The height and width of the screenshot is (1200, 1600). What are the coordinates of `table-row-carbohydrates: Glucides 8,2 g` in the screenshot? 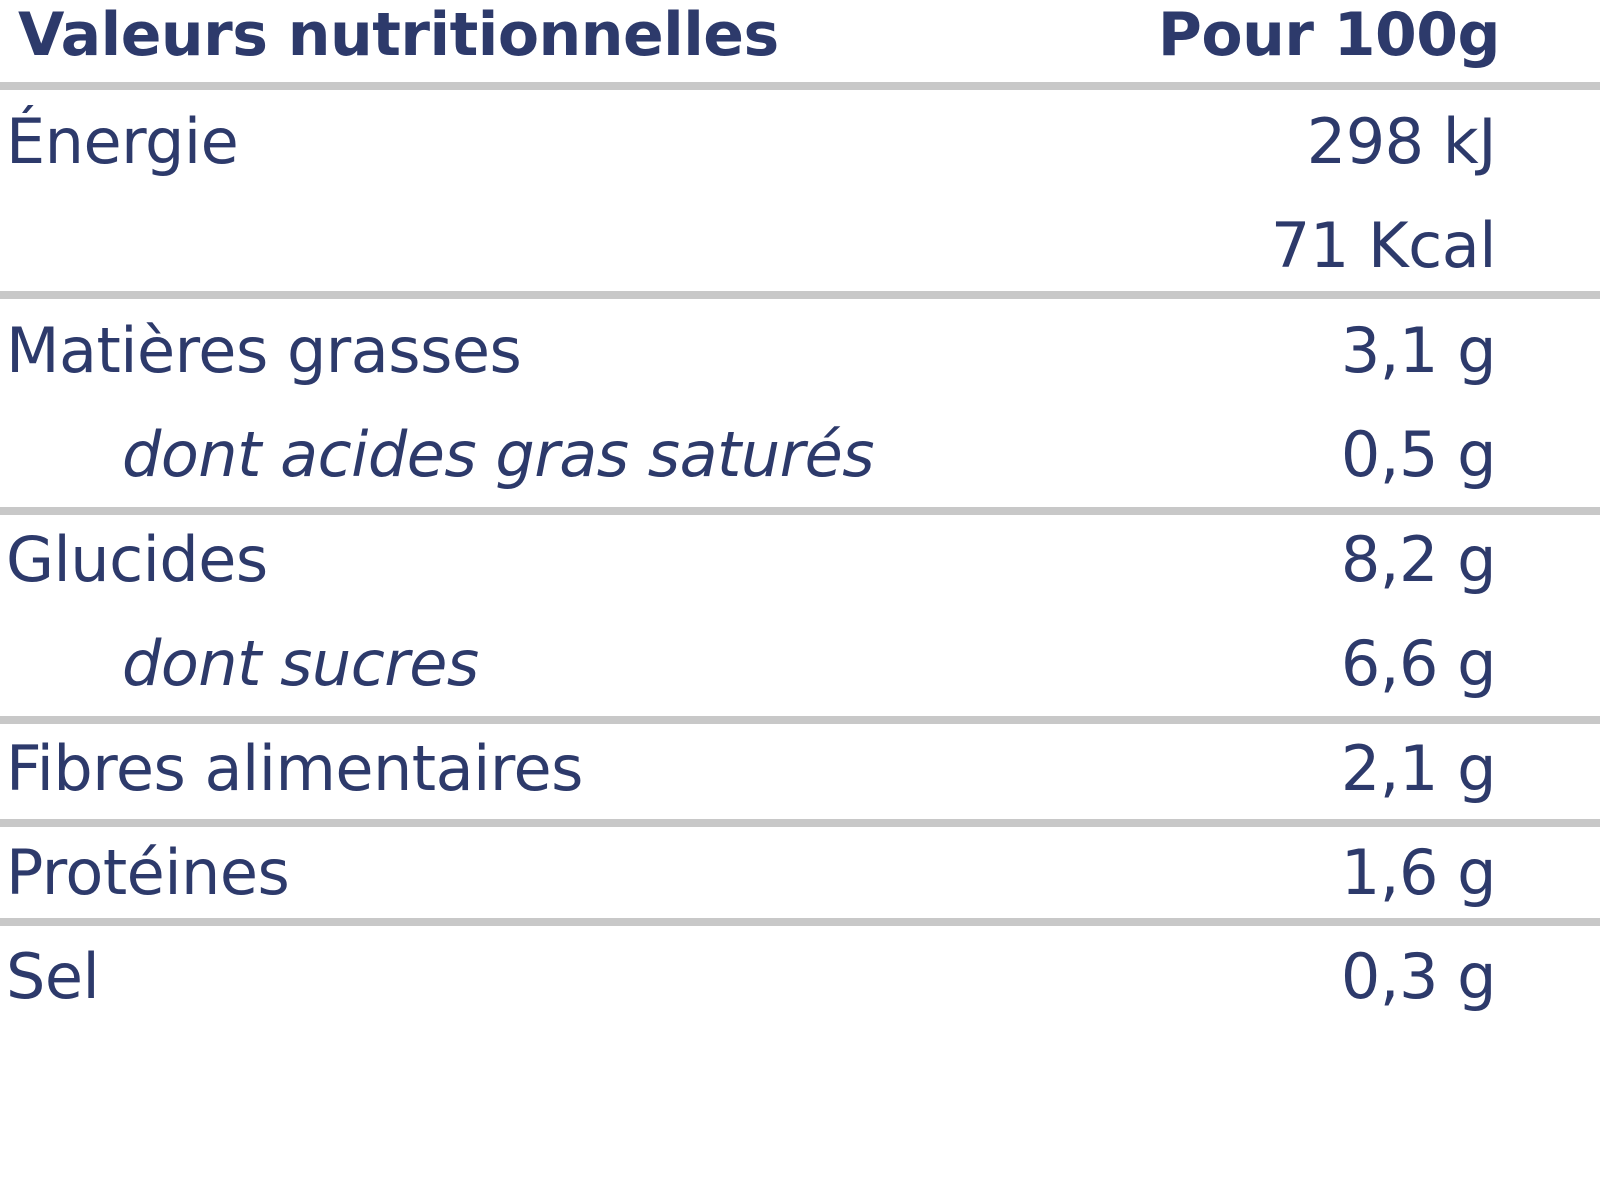 It's located at (800, 560).